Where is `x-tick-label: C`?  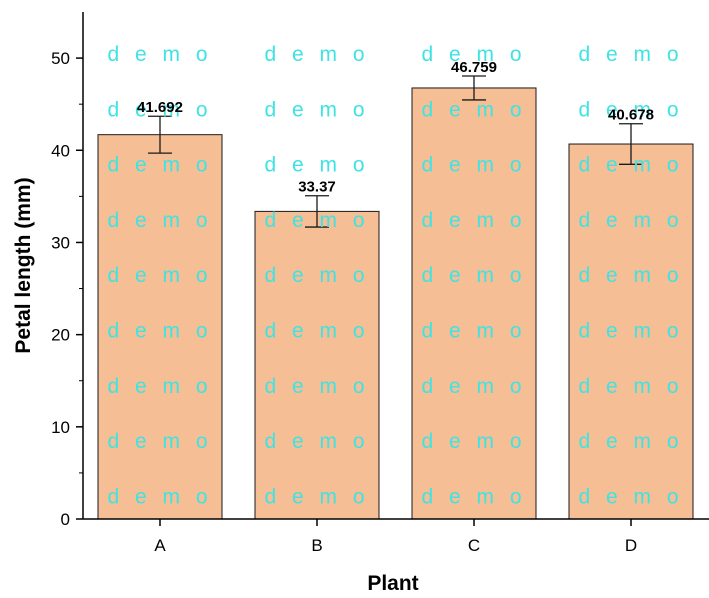
x-tick-label: C is located at coordinates (474, 545).